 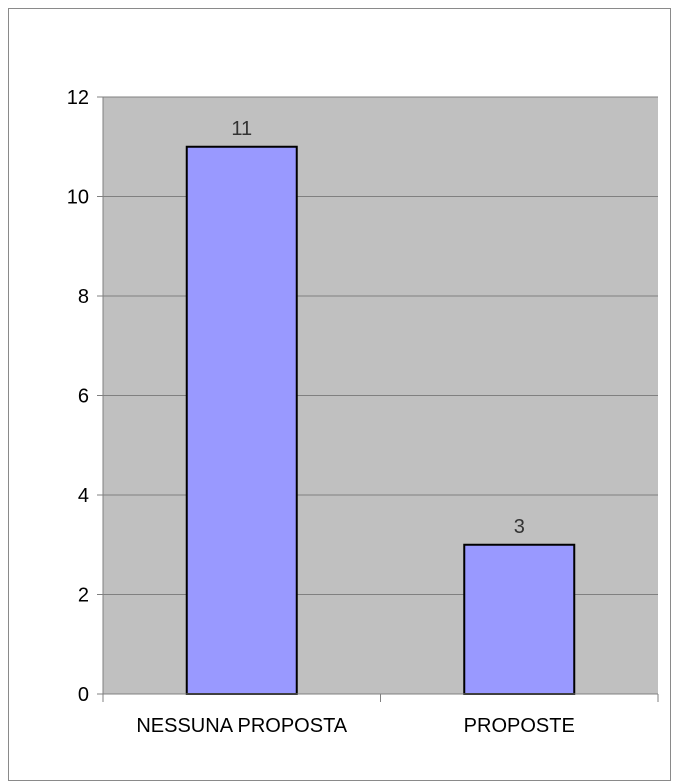 What do you see at coordinates (241, 129) in the screenshot?
I see `data-label: 11` at bounding box center [241, 129].